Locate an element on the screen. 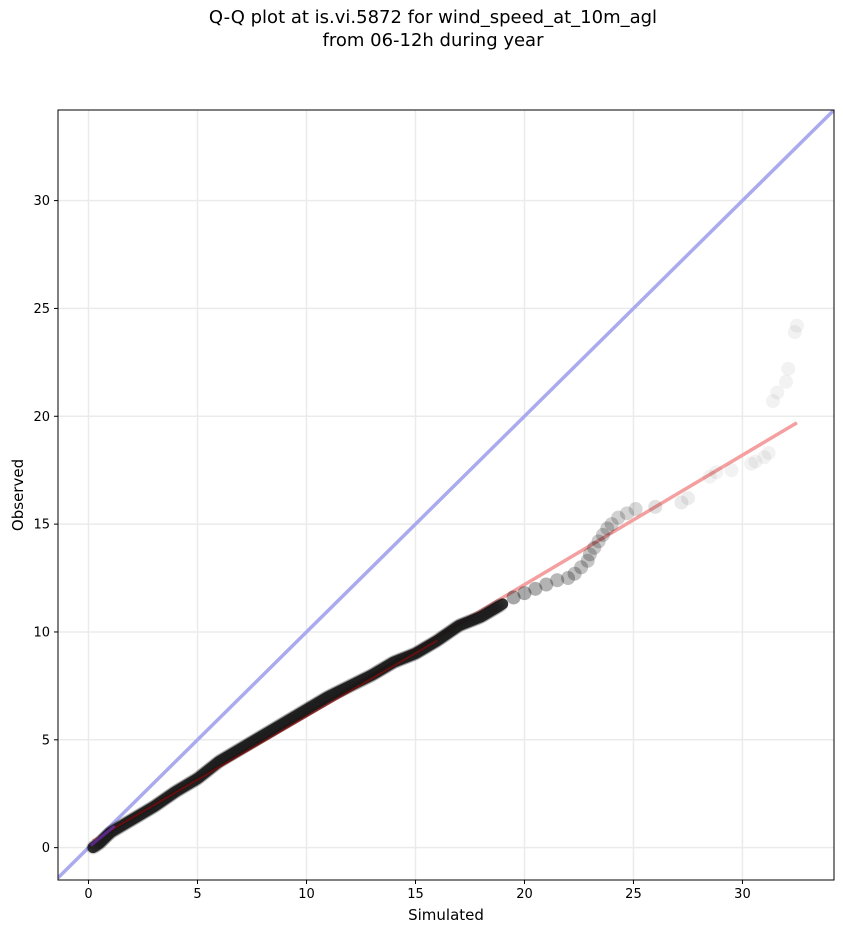 This screenshot has width=843, height=934. chart-title-line-2: from 06-12h during year is located at coordinates (433, 40).